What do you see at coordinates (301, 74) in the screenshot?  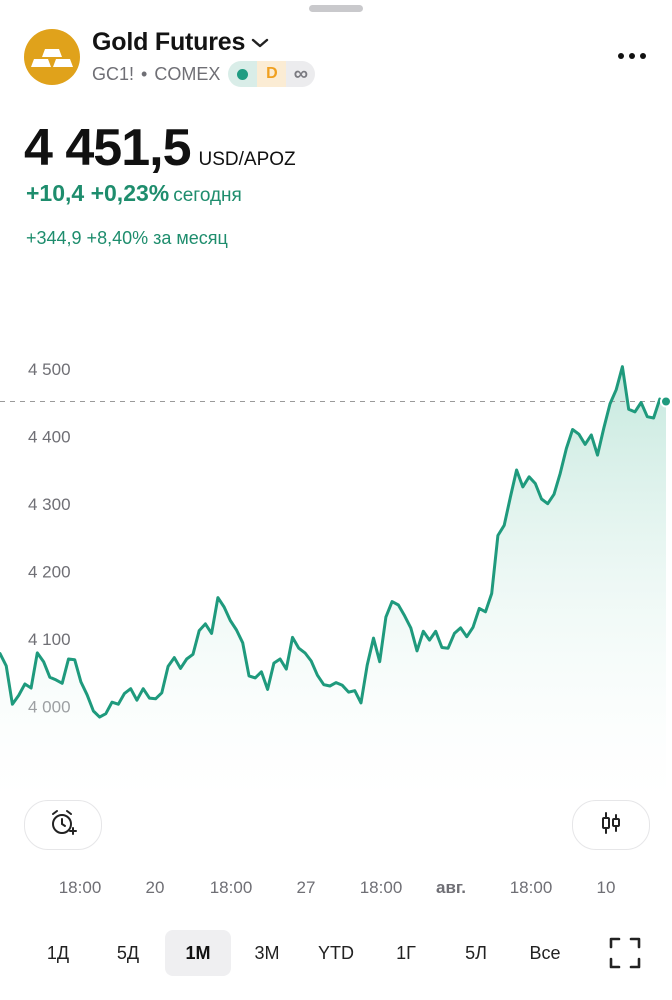 I see `infinity-icon: ∞` at bounding box center [301, 74].